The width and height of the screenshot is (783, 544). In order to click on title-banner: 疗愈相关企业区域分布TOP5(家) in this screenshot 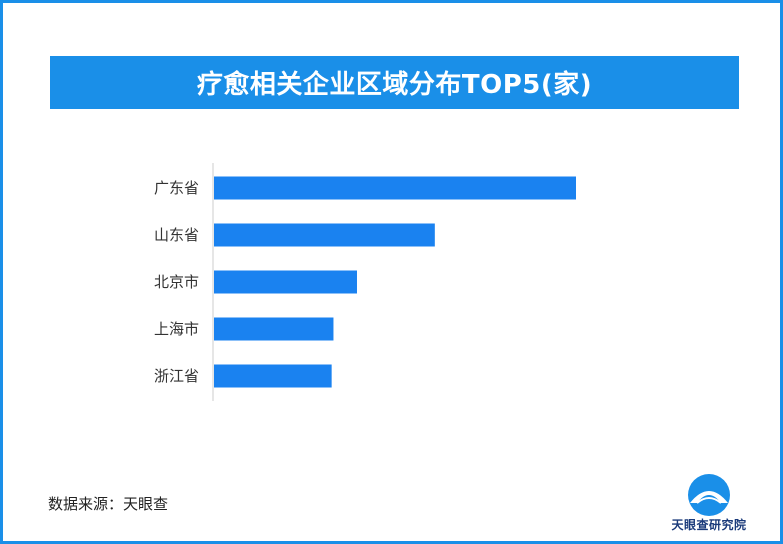, I will do `click(394, 82)`.